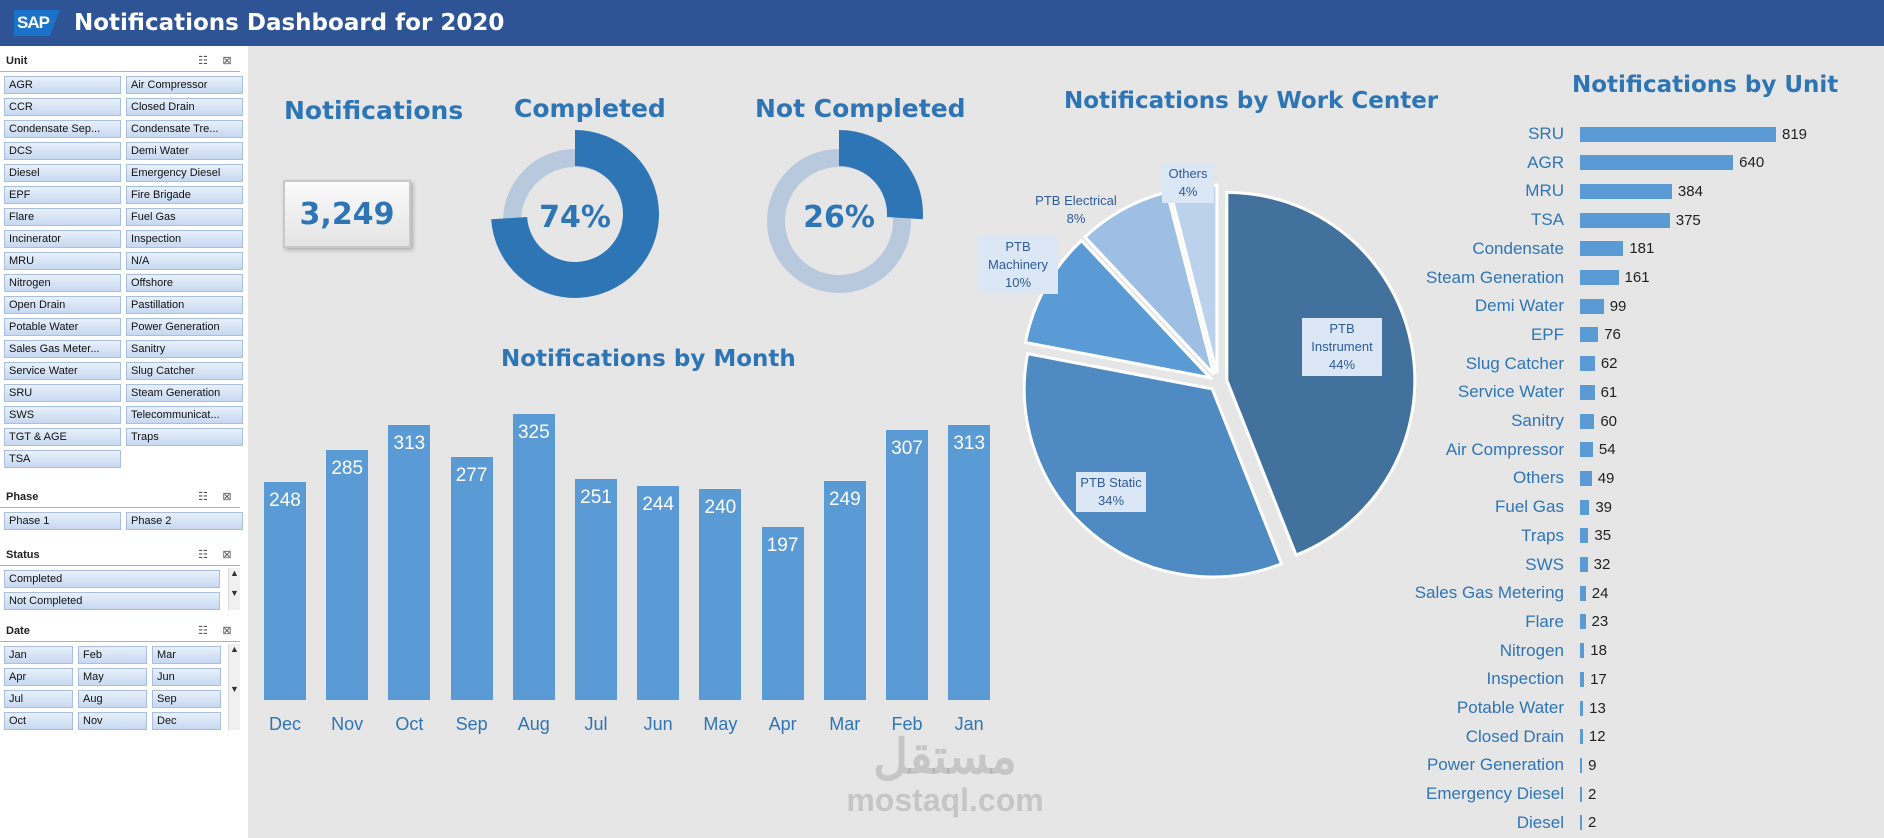 The image size is (1884, 838). What do you see at coordinates (1507, 478) in the screenshot?
I see `unit-row: Others 49` at bounding box center [1507, 478].